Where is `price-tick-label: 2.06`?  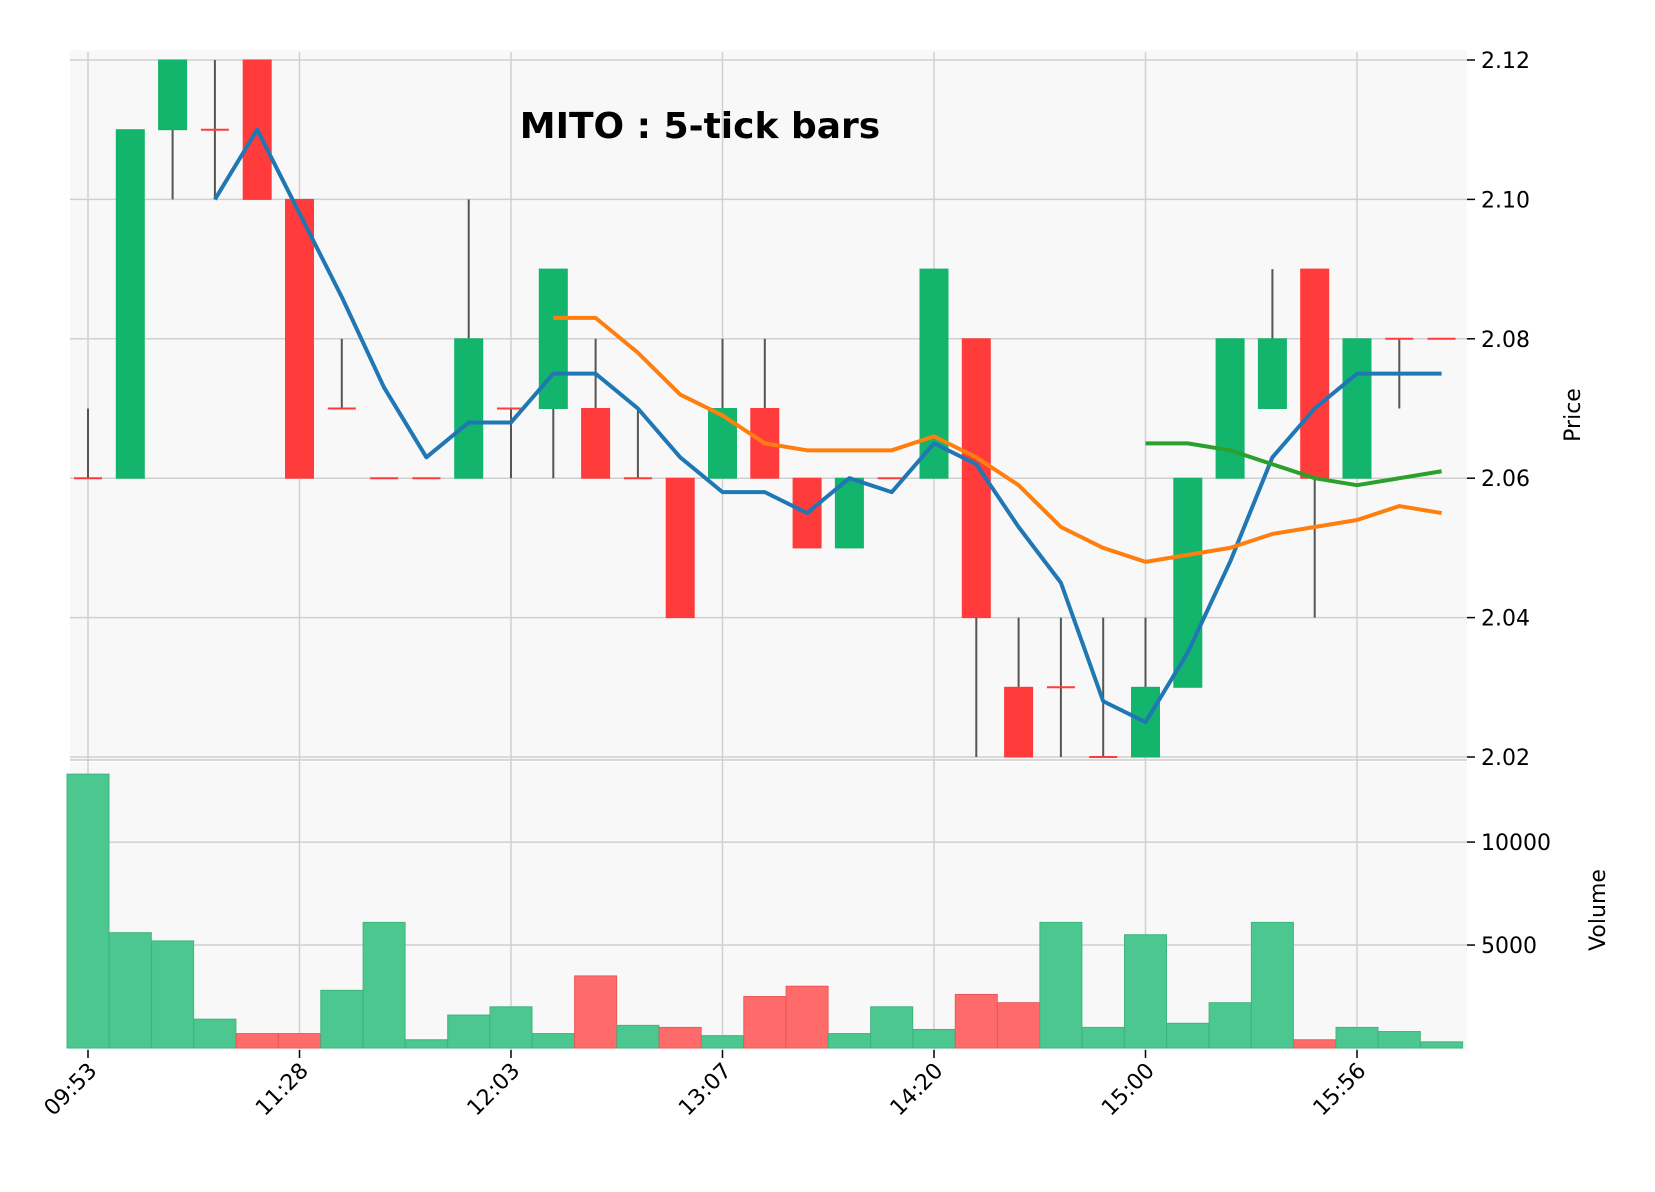
price-tick-label: 2.06 is located at coordinates (1505, 479).